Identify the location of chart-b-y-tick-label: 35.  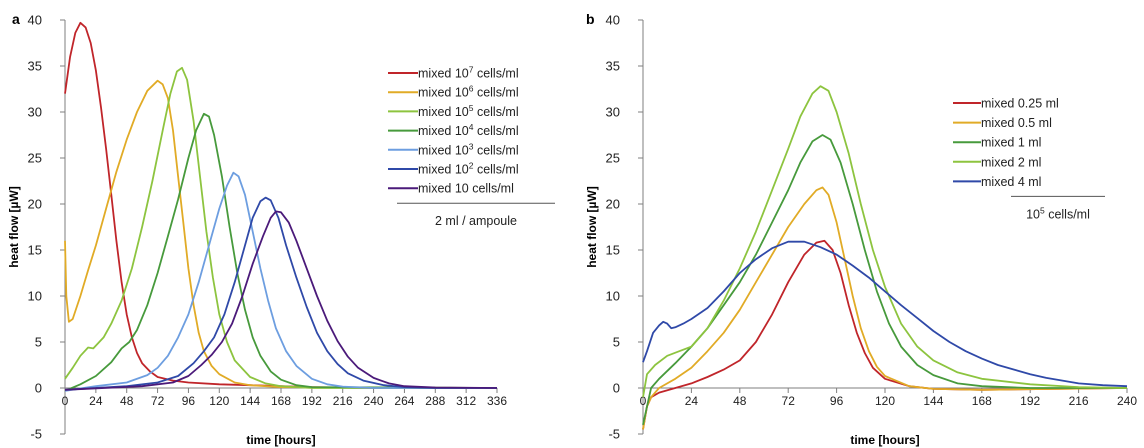
(613, 66).